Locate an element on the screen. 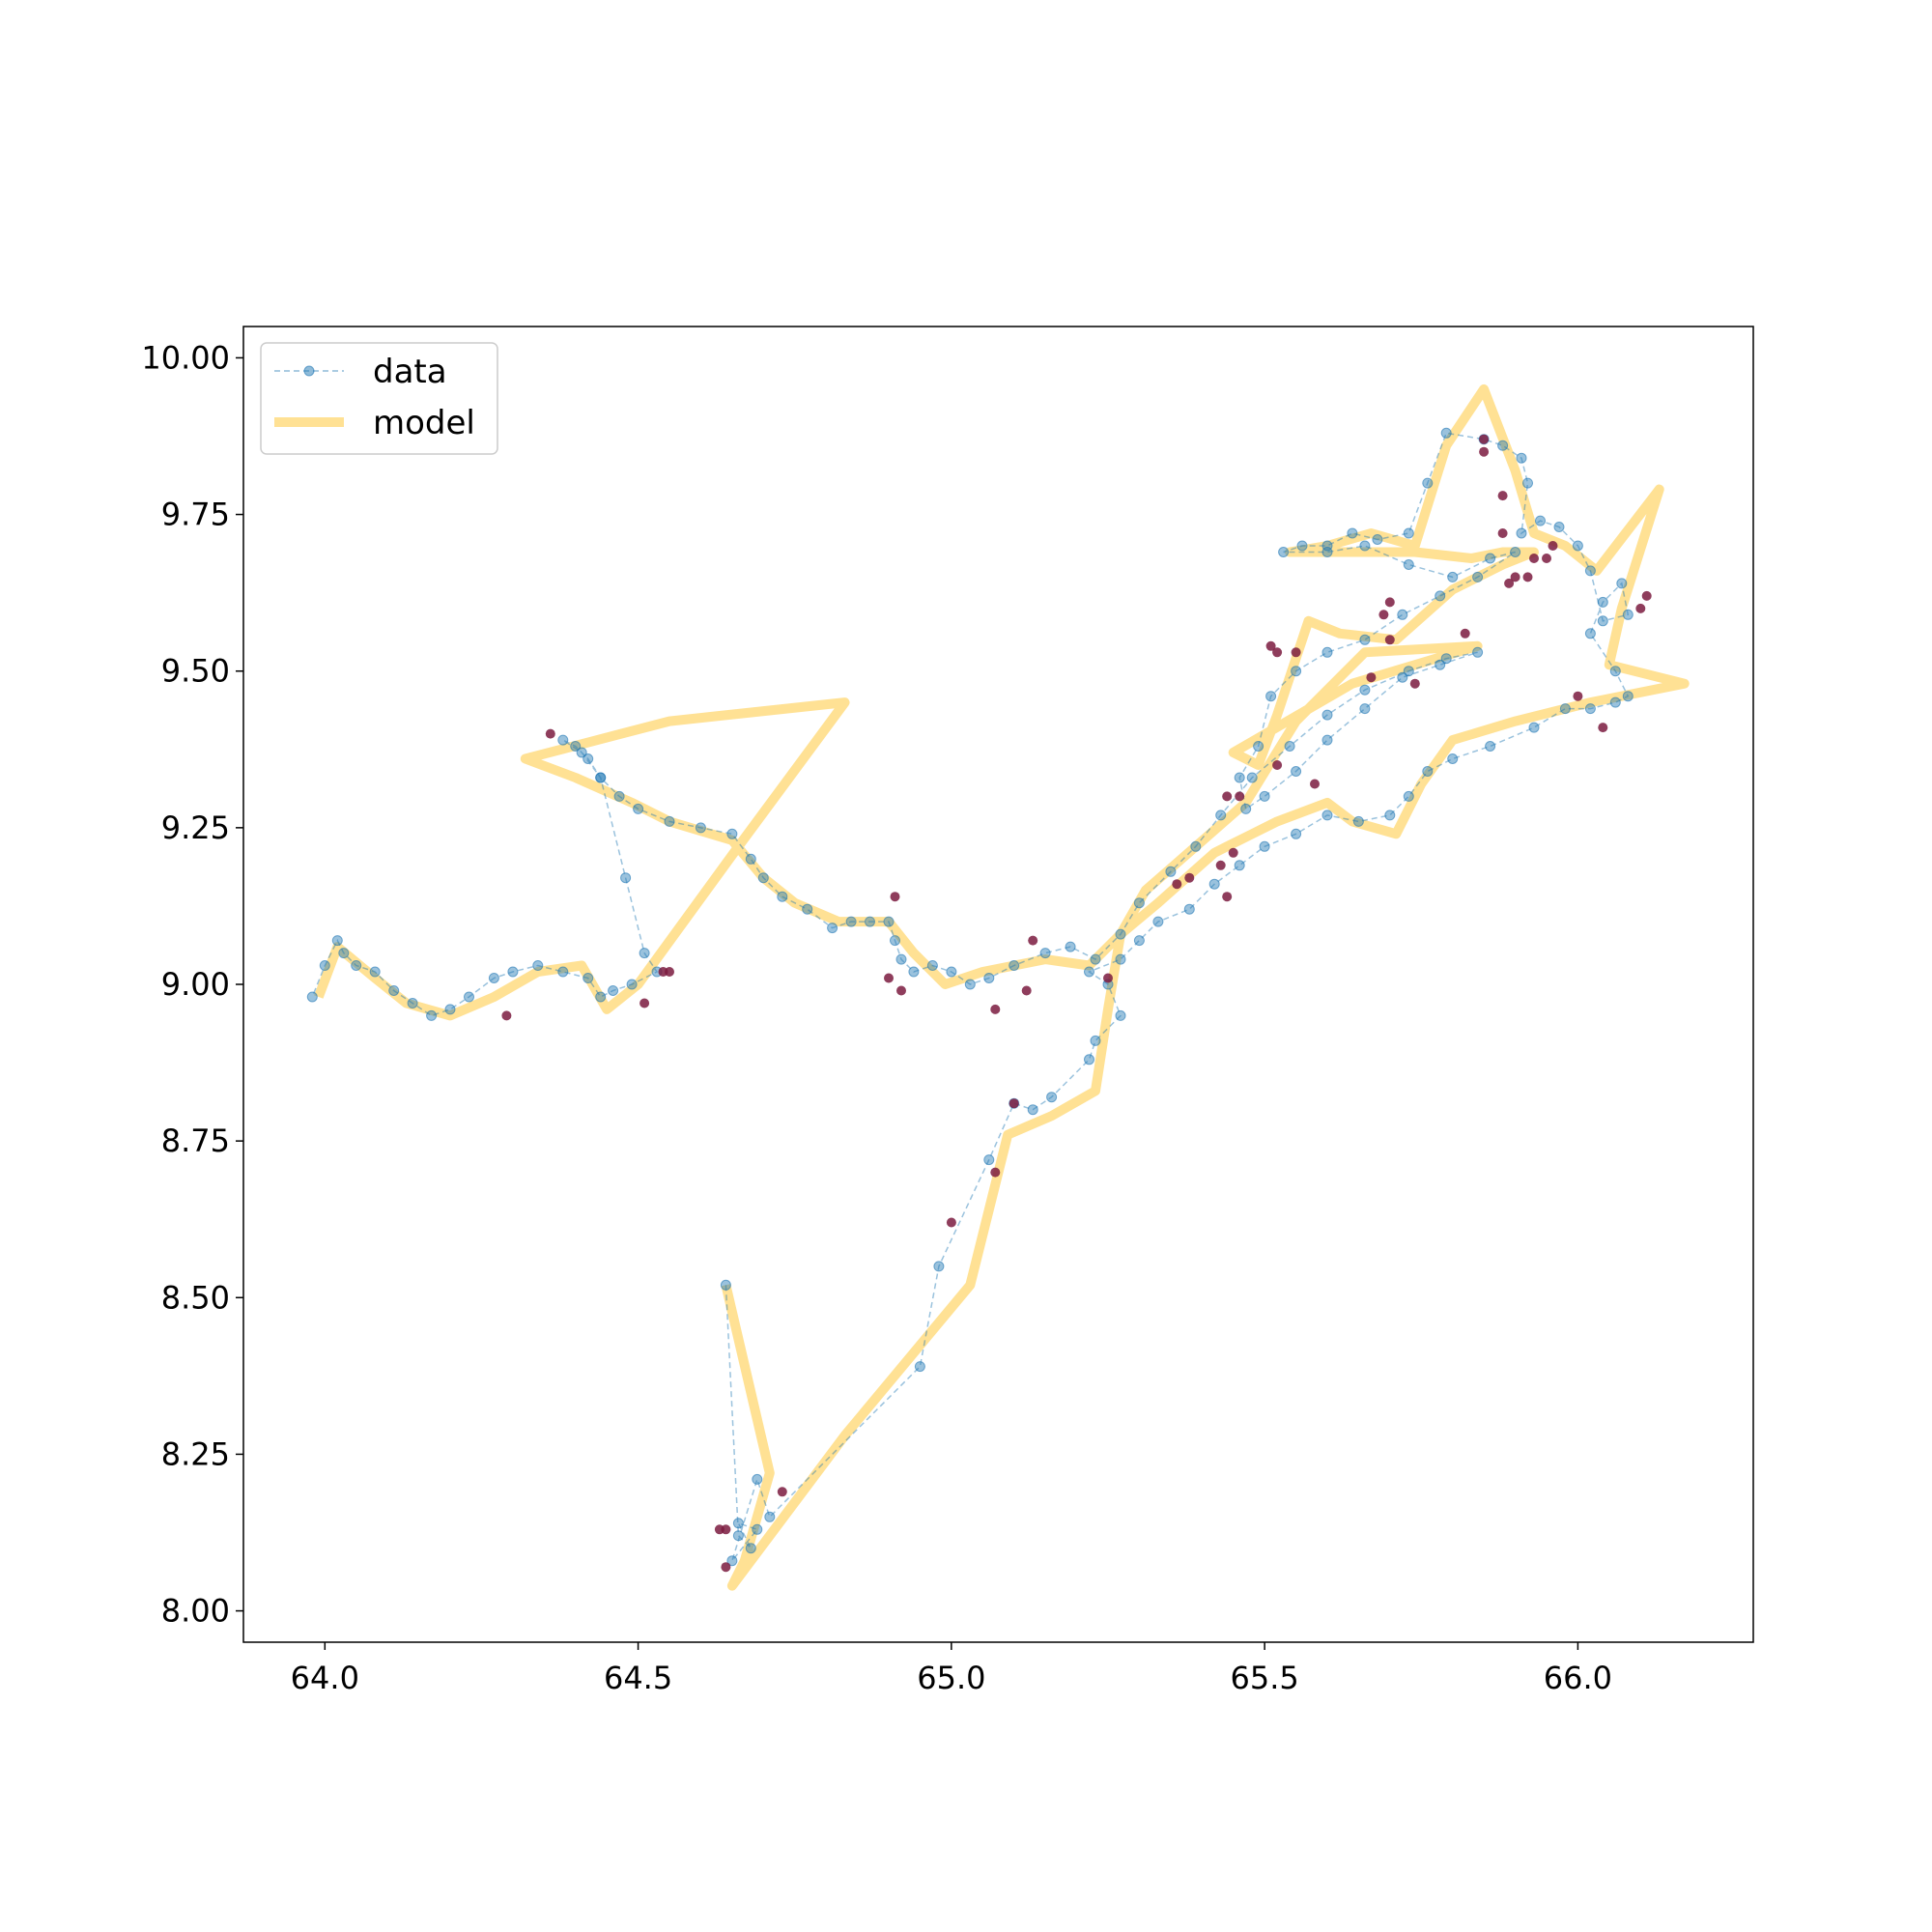  y-tick-label: 9.75 is located at coordinates (195, 515).